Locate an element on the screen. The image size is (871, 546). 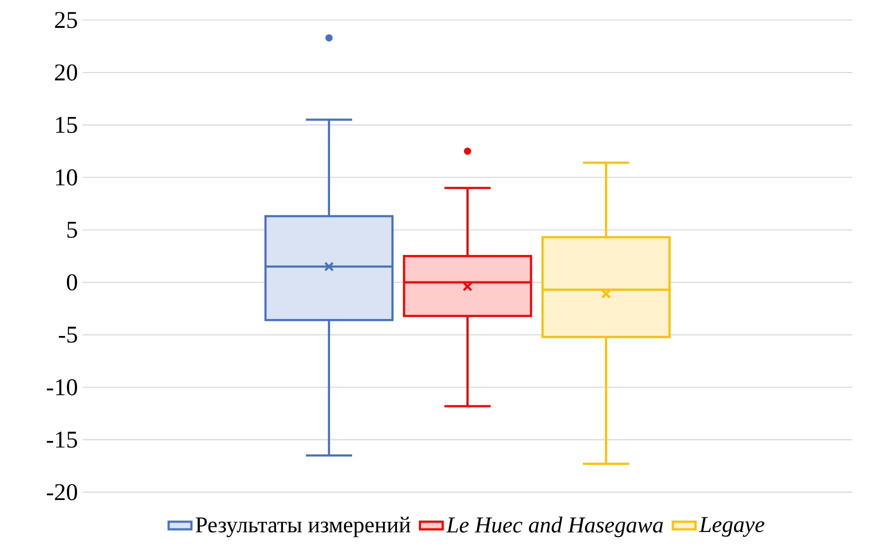
y-tick-label: 10 is located at coordinates (67, 178).